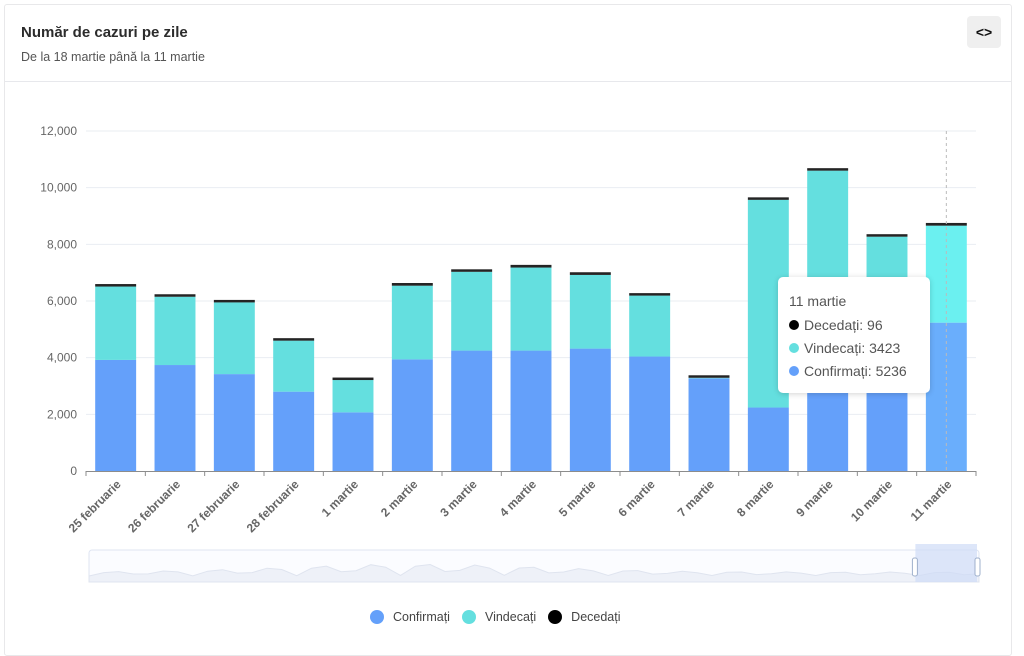  I want to click on y-tick-label: 8,000, so click(62, 244).